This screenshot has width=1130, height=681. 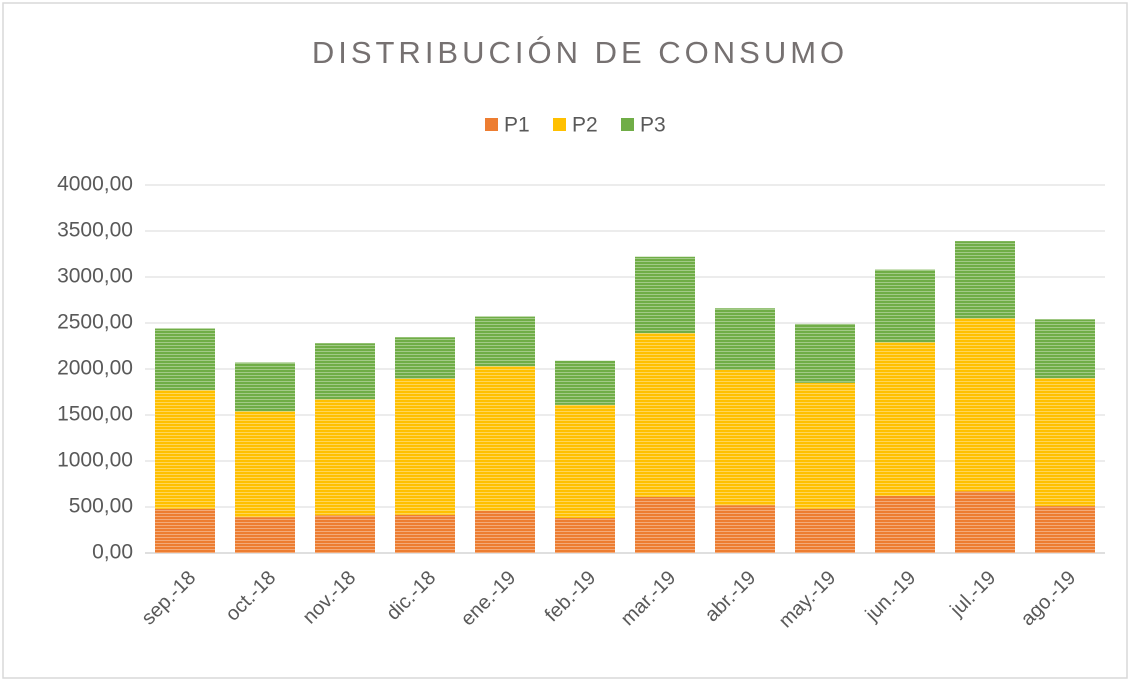 I want to click on y-tick-label: 2000,00, so click(x=95, y=368).